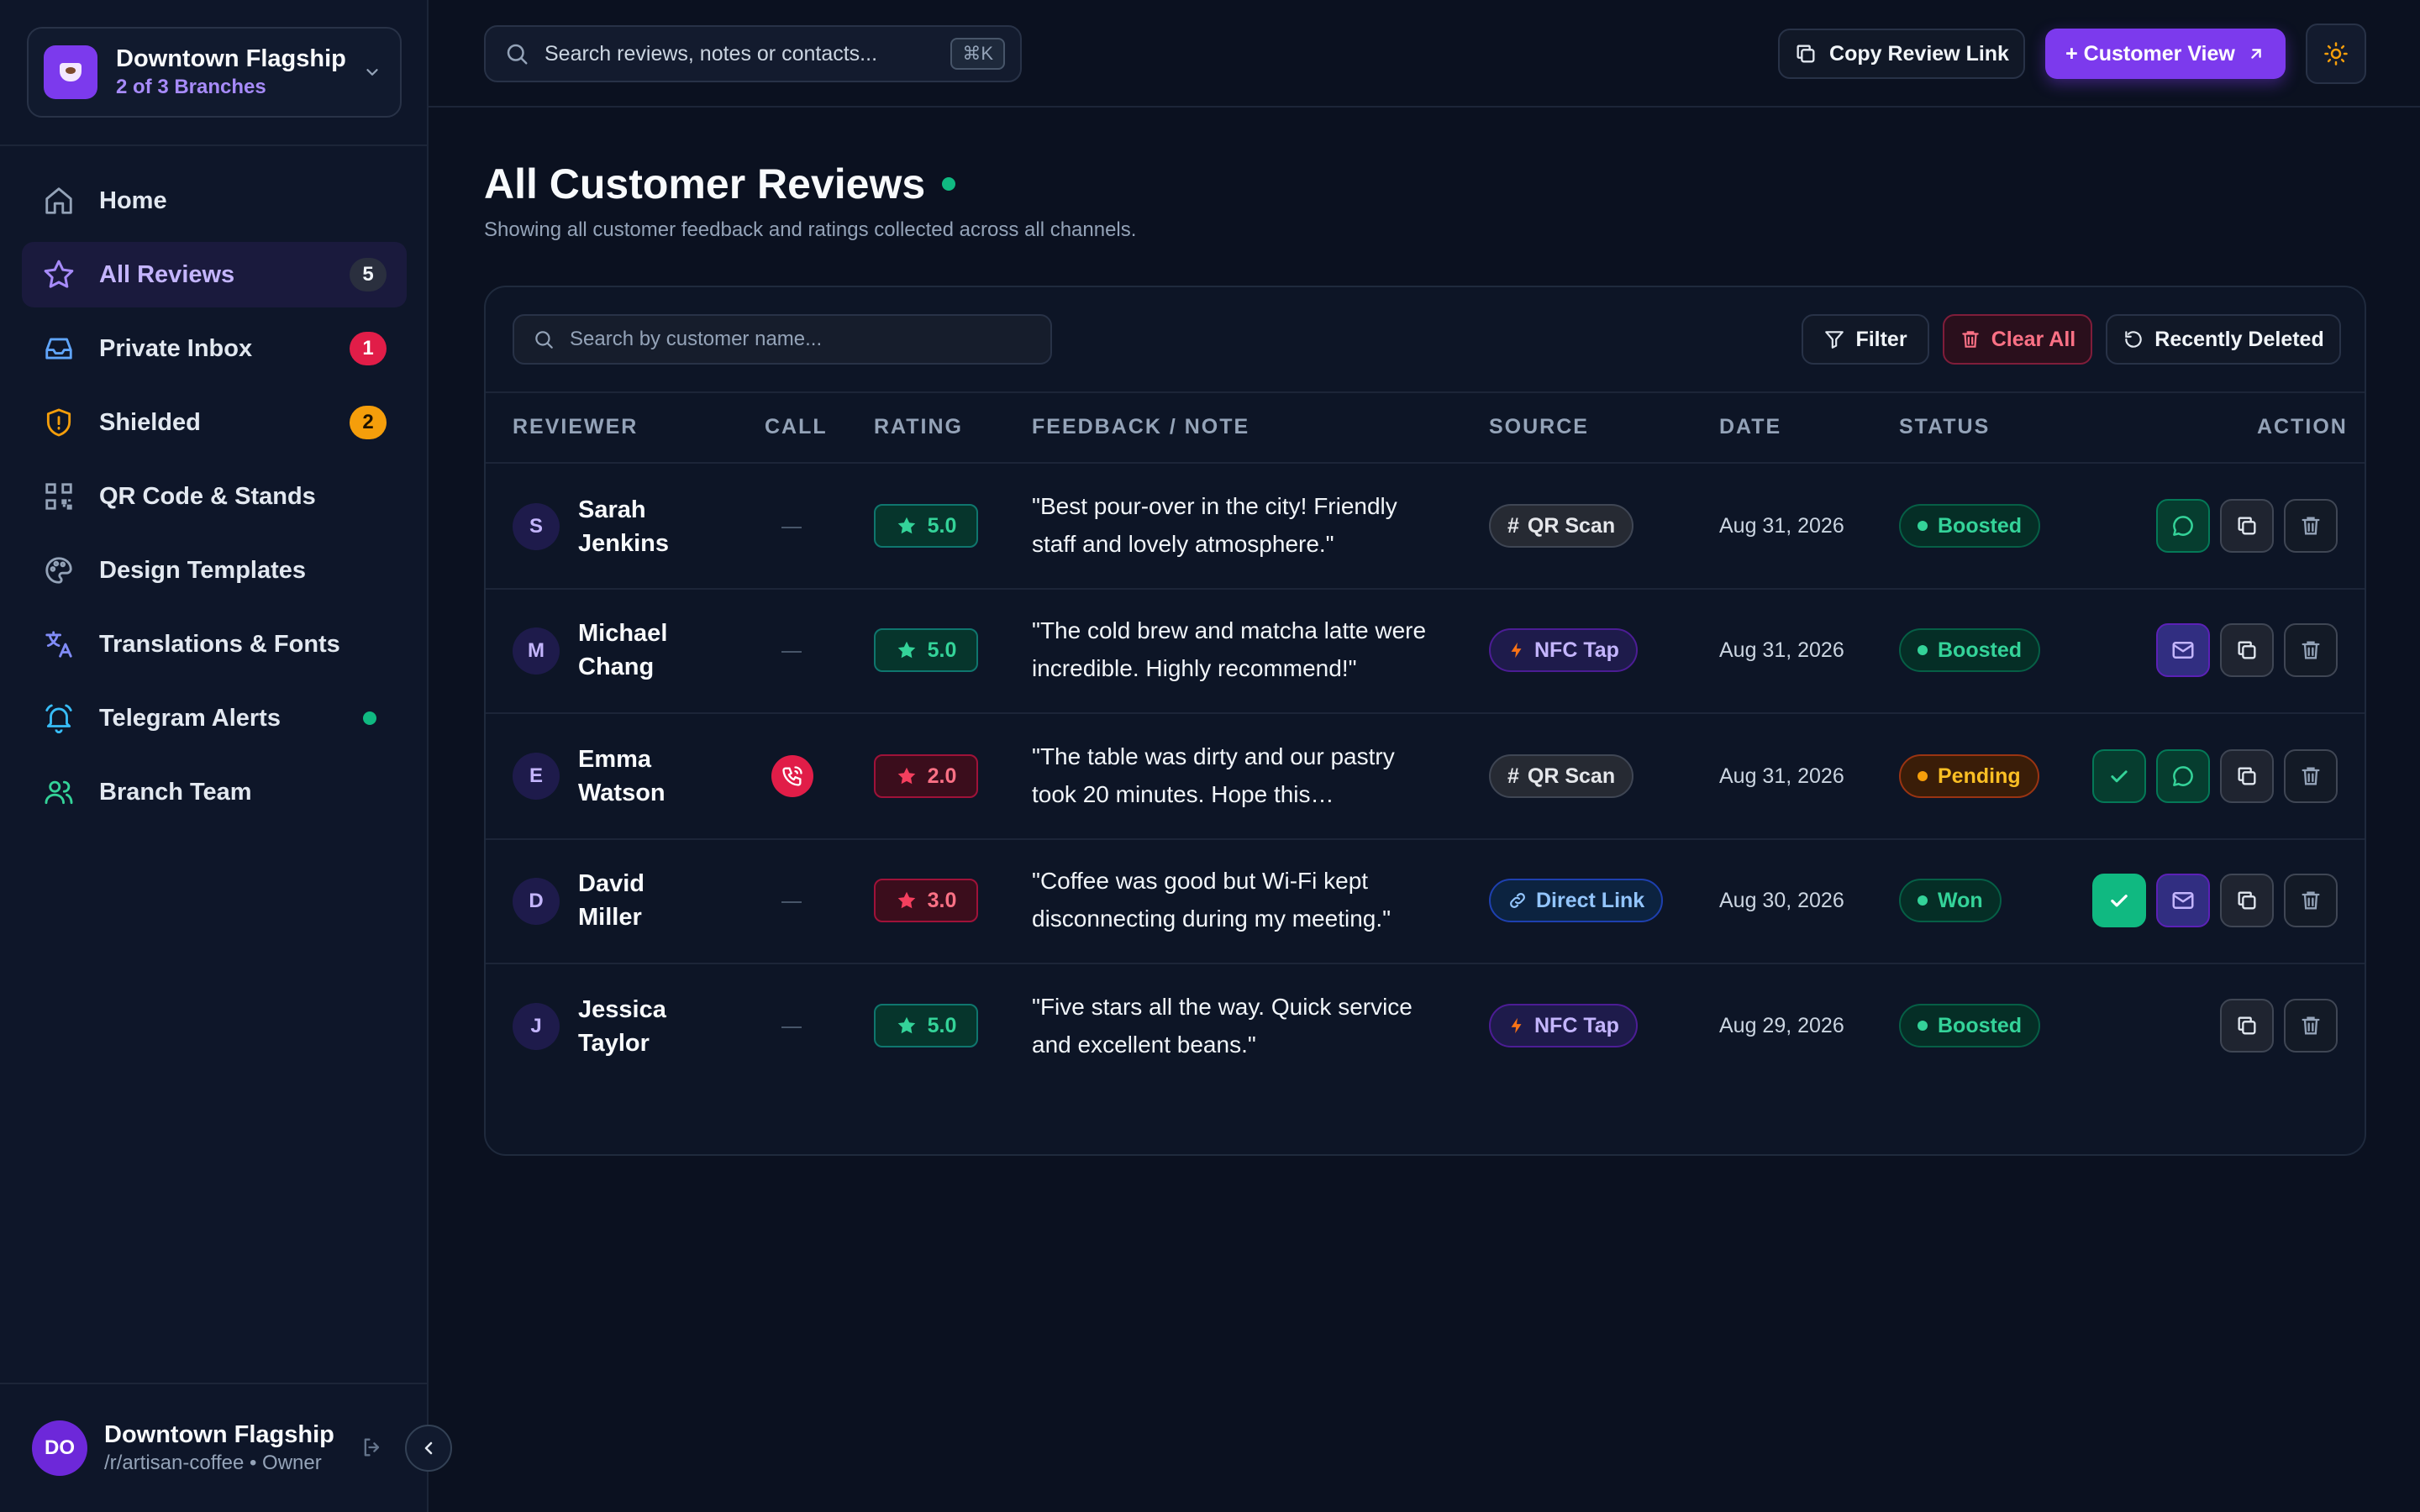 This screenshot has width=2420, height=1512. Describe the element at coordinates (792, 776) in the screenshot. I see `call-button` at that location.